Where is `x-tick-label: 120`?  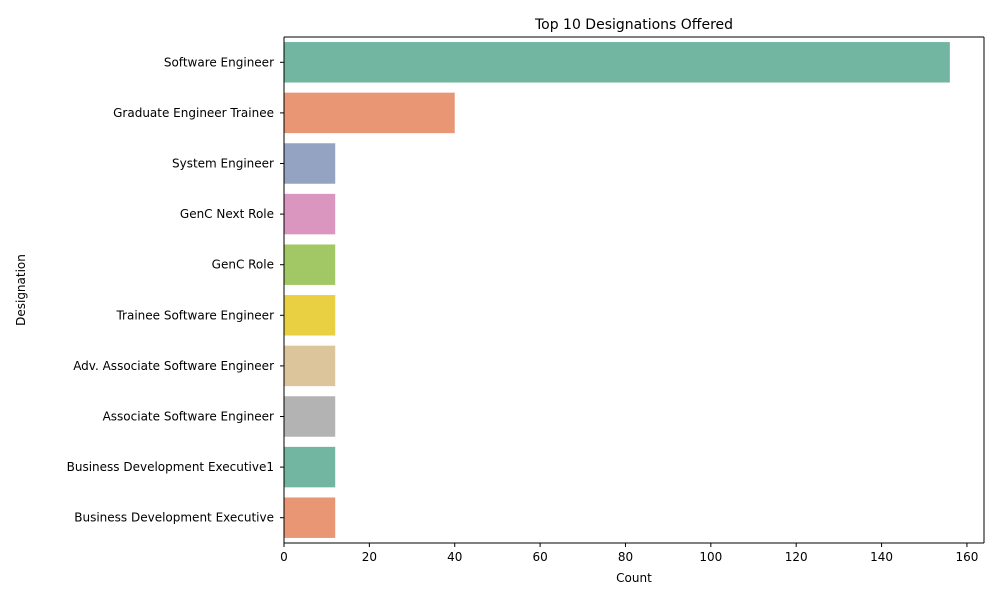
x-tick-label: 120 is located at coordinates (796, 557).